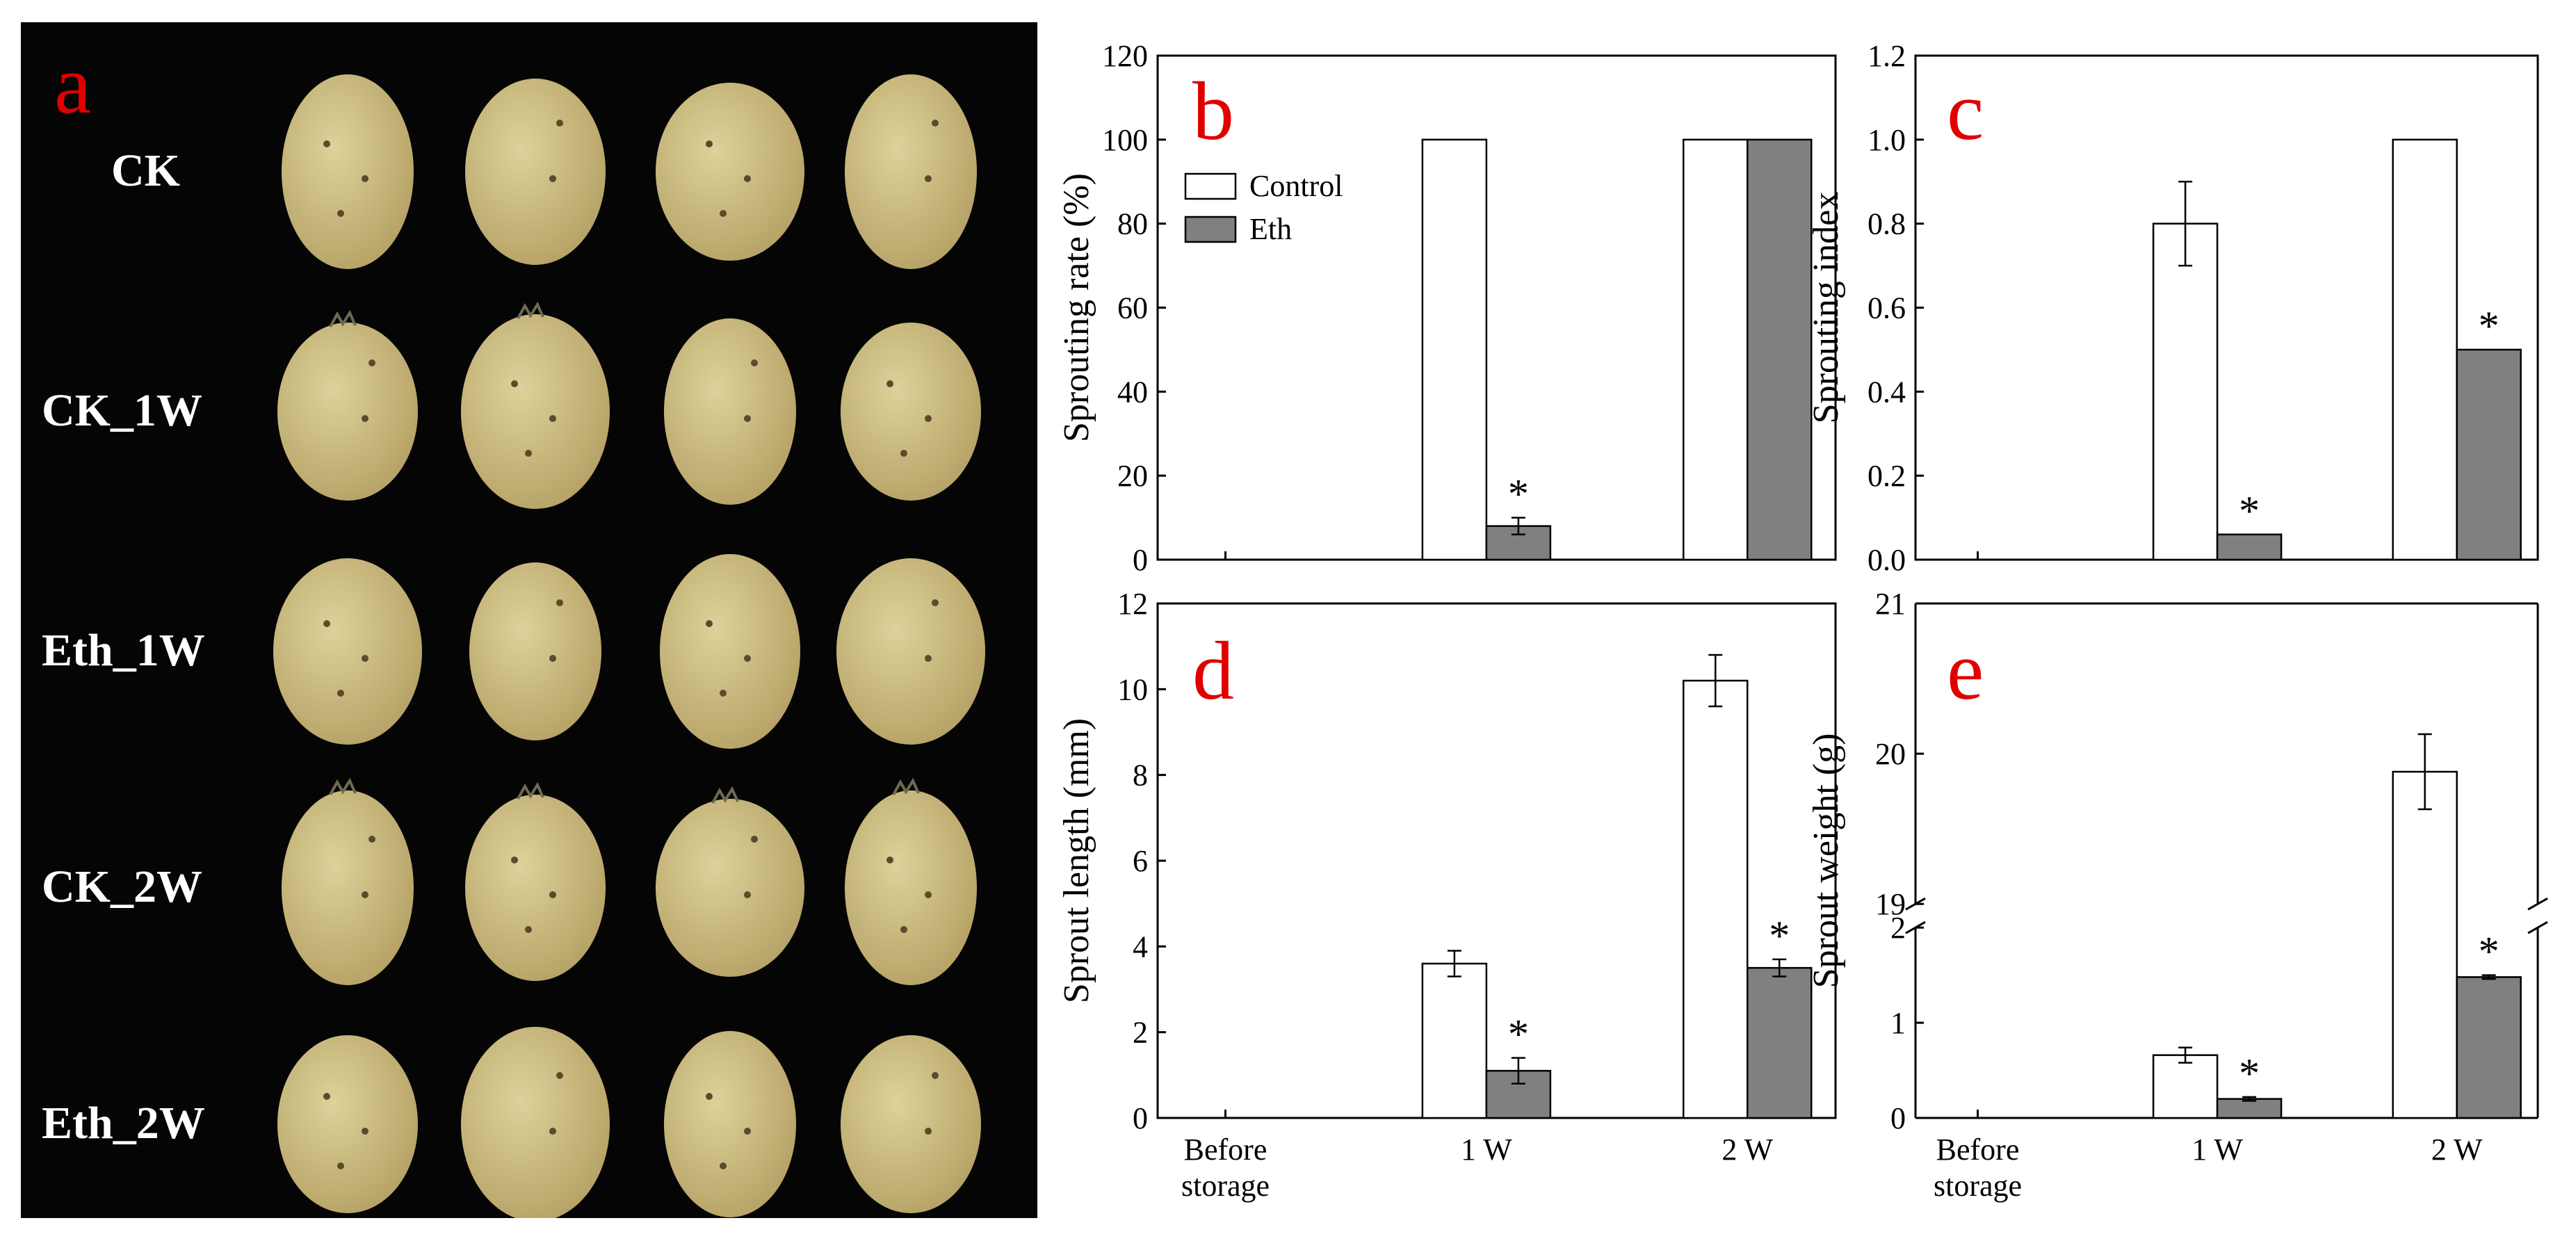 The height and width of the screenshot is (1241, 2576). Describe the element at coordinates (1132, 224) in the screenshot. I see `y-tick-label: 80` at that location.